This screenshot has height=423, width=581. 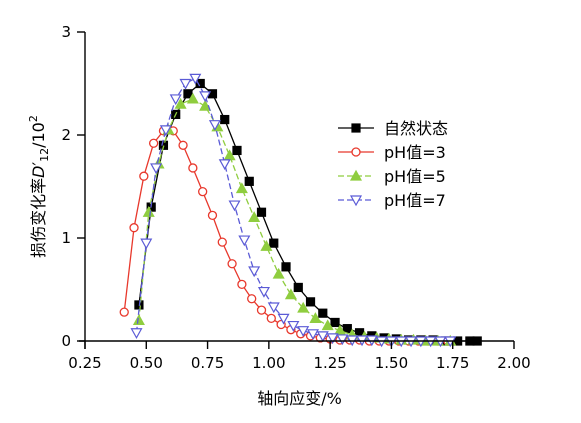 I want to click on y-axis-title-symbol: D, so click(x=38, y=172).